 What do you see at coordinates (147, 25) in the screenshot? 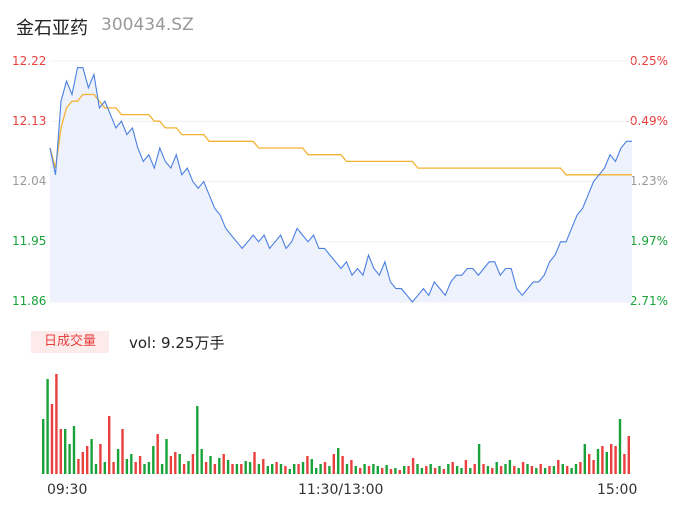
I see `stock-code: 300434.SZ` at bounding box center [147, 25].